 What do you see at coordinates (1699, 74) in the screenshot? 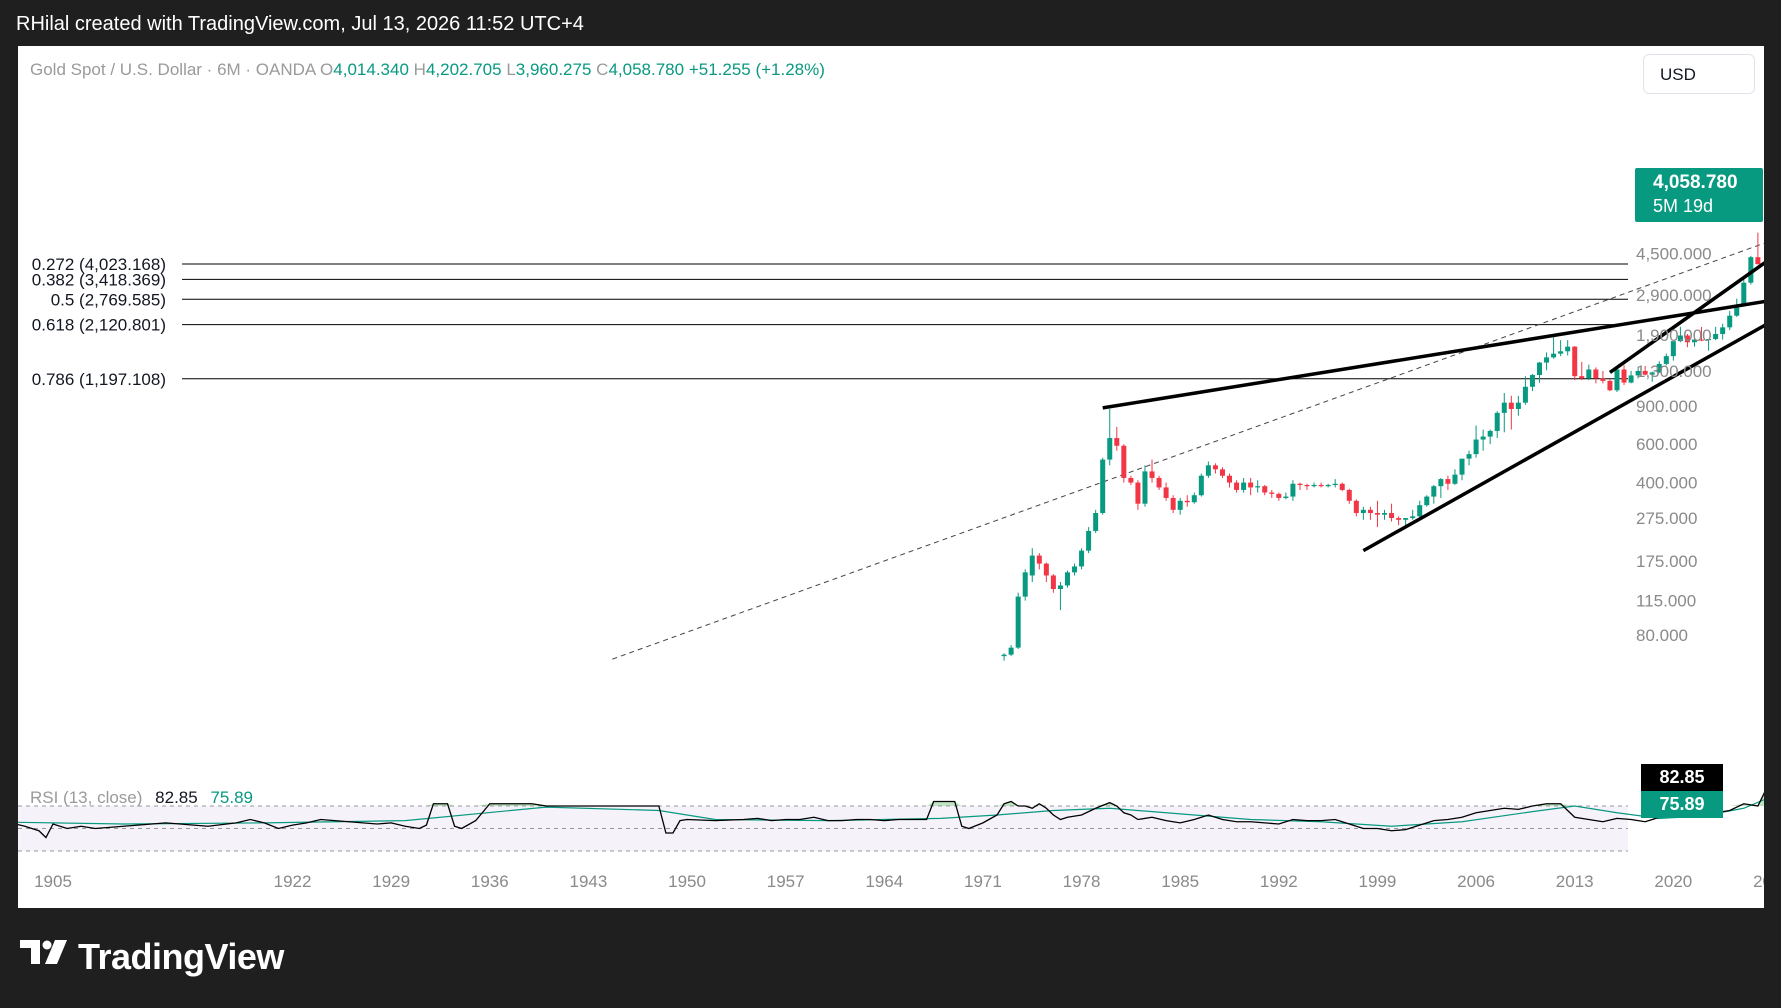
I see `currency-button: USD` at bounding box center [1699, 74].